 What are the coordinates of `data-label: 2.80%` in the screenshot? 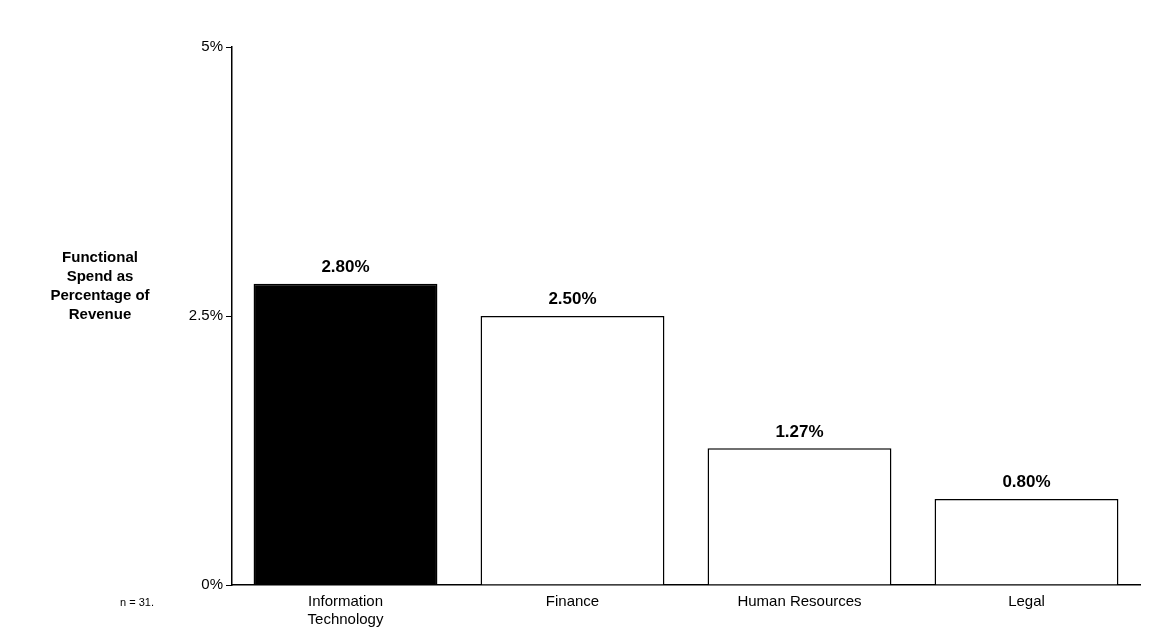 It's located at (345, 266).